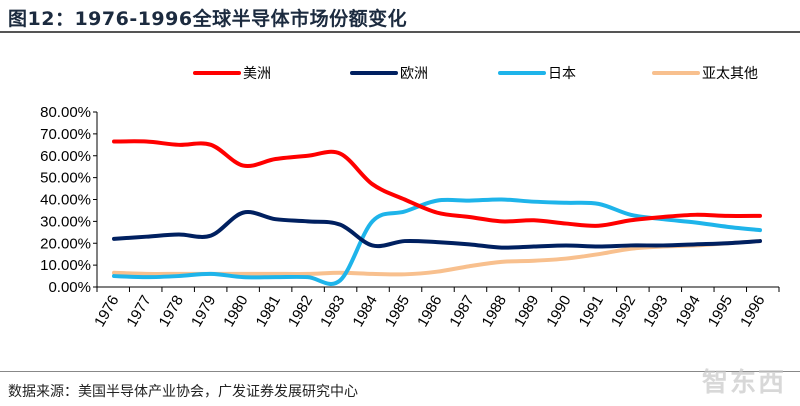 The width and height of the screenshot is (800, 406). What do you see at coordinates (562, 74) in the screenshot?
I see `legend-label: 日本` at bounding box center [562, 74].